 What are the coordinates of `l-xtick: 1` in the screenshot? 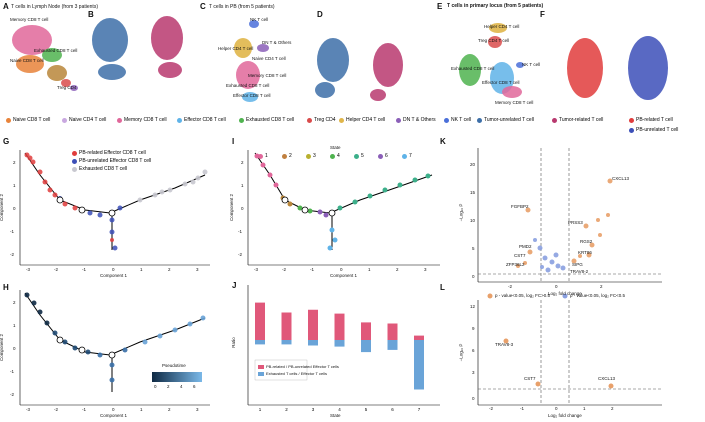 It's located at (584, 408).